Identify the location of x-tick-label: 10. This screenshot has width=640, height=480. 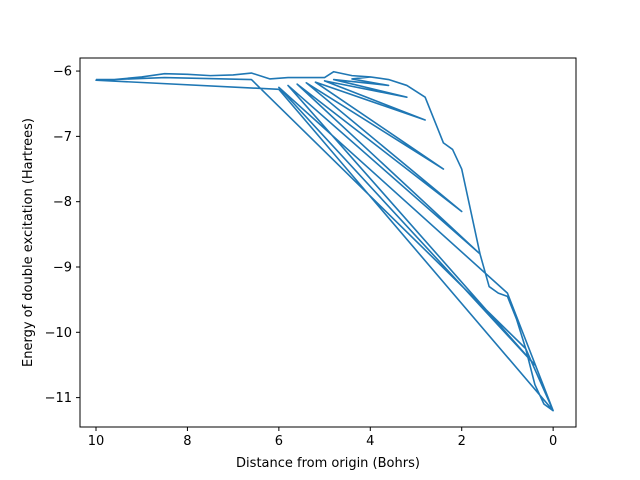
(96, 441).